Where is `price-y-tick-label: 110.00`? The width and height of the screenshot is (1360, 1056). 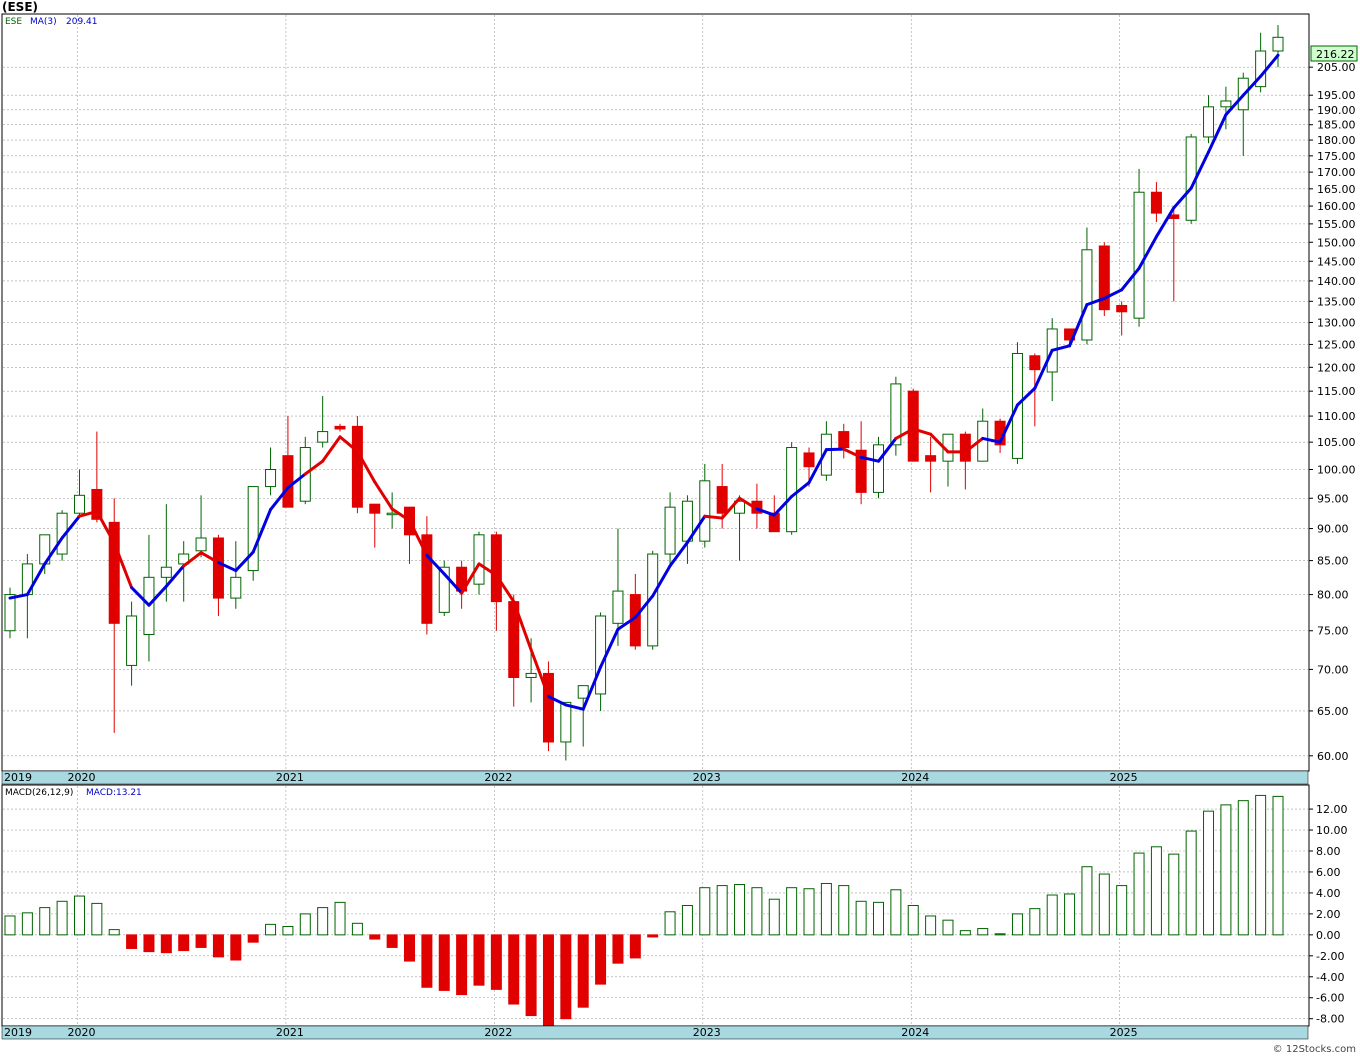
price-y-tick-label: 110.00 is located at coordinates (1336, 416).